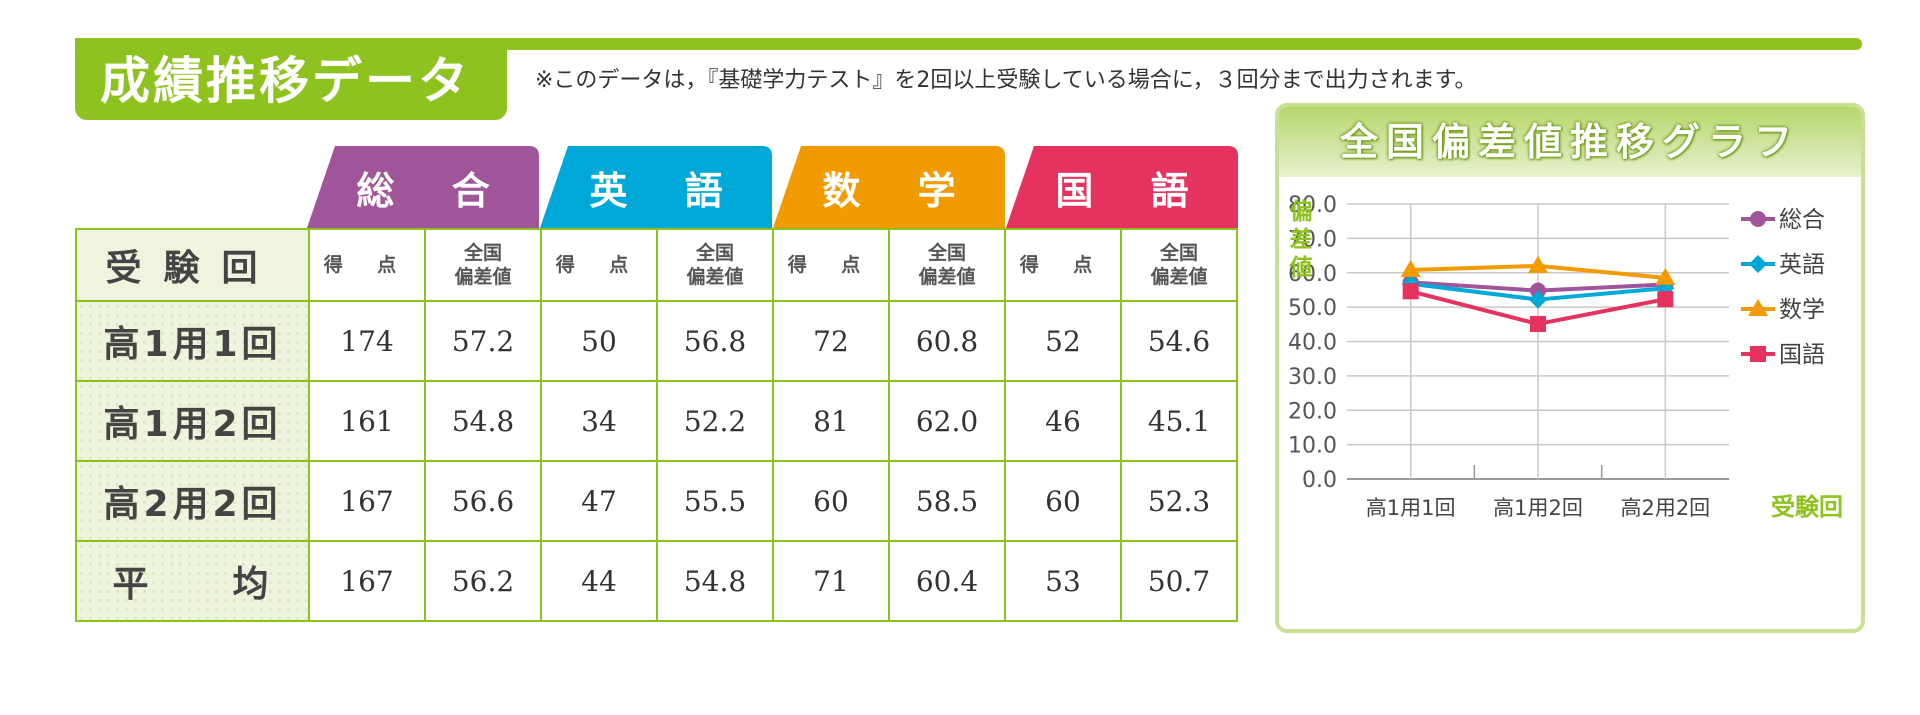 Image resolution: width=1920 pixels, height=715 pixels. Describe the element at coordinates (1301, 211) in the screenshot. I see `y-axis-label: 偏` at that location.